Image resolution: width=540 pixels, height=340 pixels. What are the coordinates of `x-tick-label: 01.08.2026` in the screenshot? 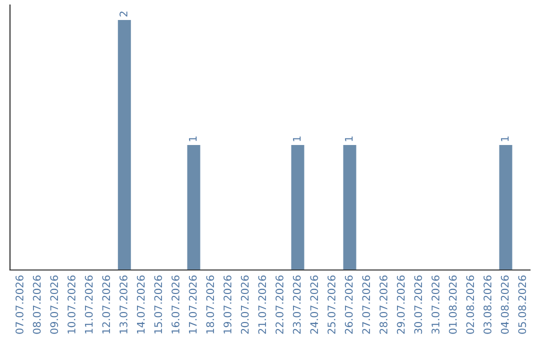 It's located at (452, 305).